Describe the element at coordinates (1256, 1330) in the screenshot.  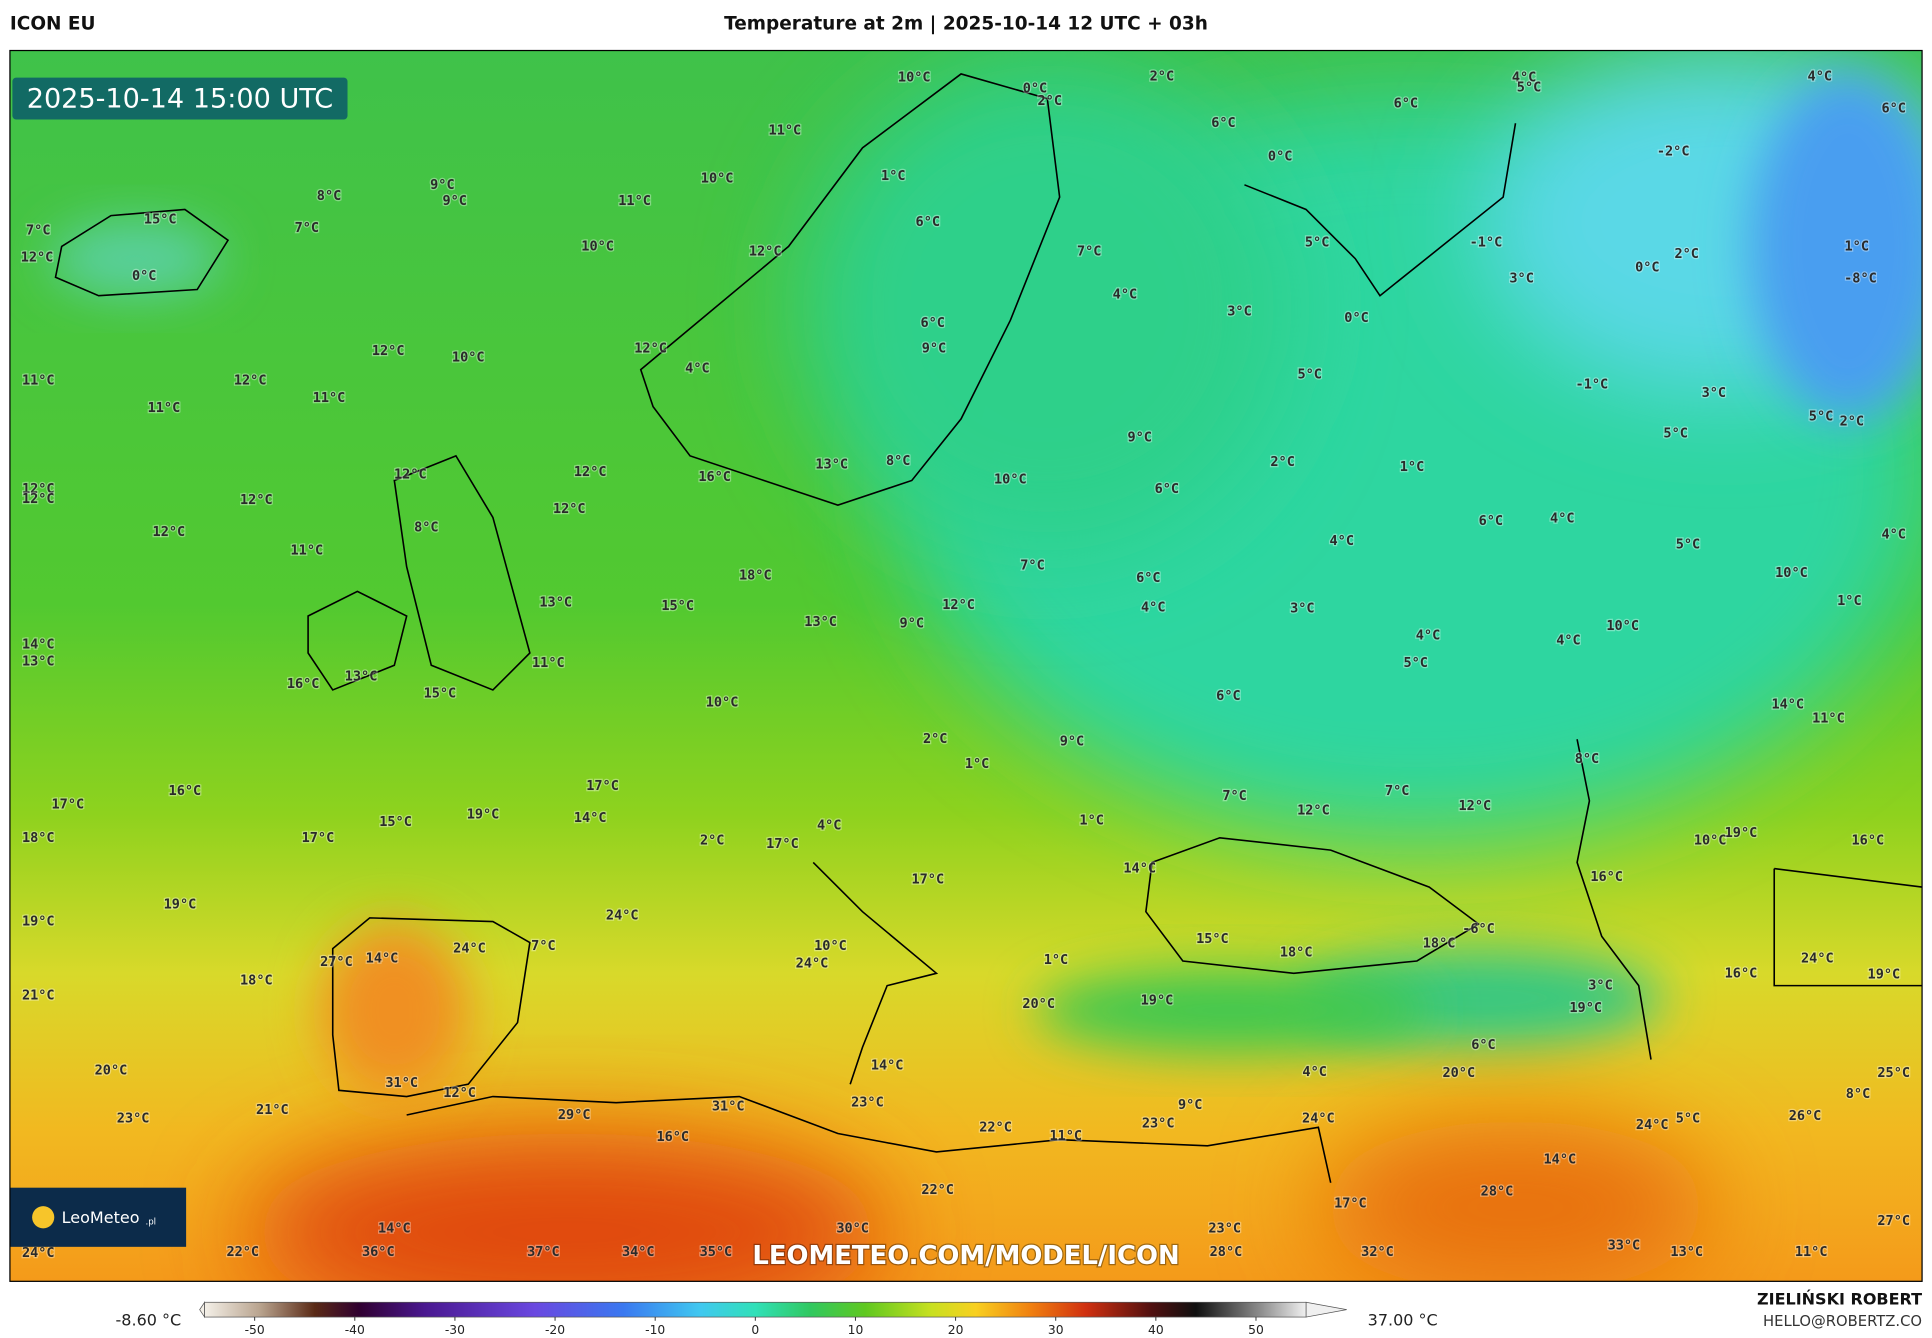
I see `colorbar-tick-label: 50` at that location.